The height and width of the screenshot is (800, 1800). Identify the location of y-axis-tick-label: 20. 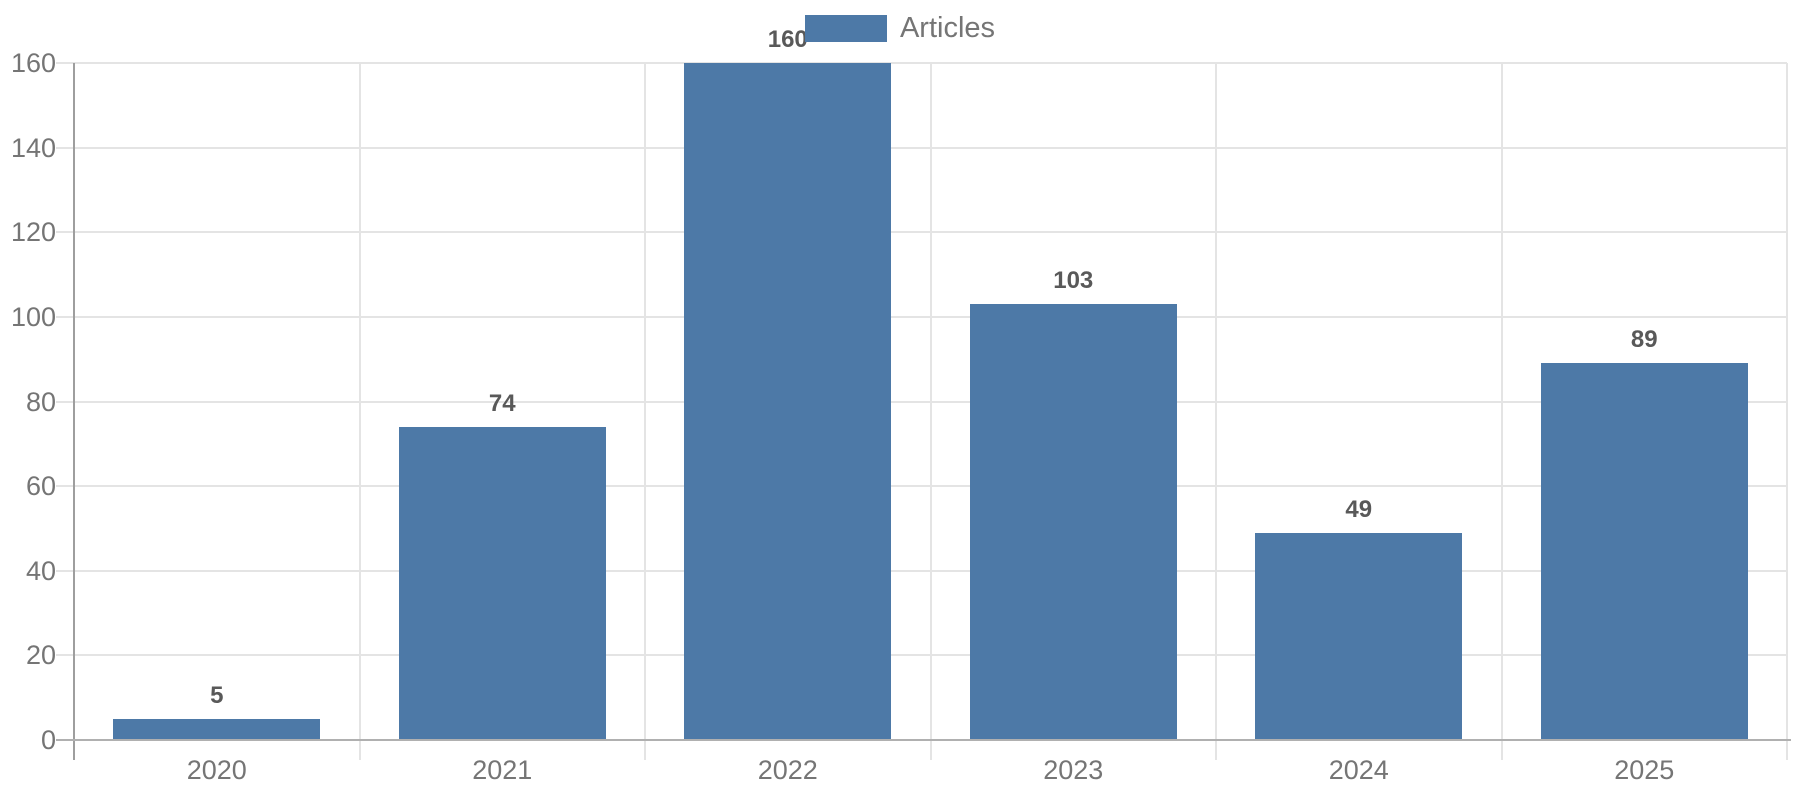
(40, 655).